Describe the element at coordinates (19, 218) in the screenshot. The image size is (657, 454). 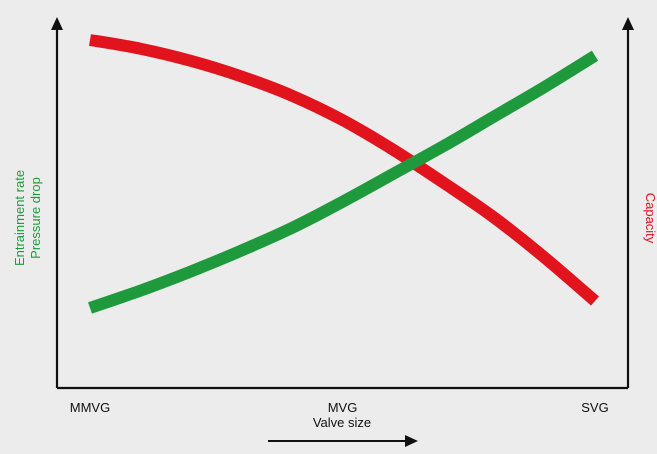
I see `left-y-axis-title-line1: Entrainment rate` at that location.